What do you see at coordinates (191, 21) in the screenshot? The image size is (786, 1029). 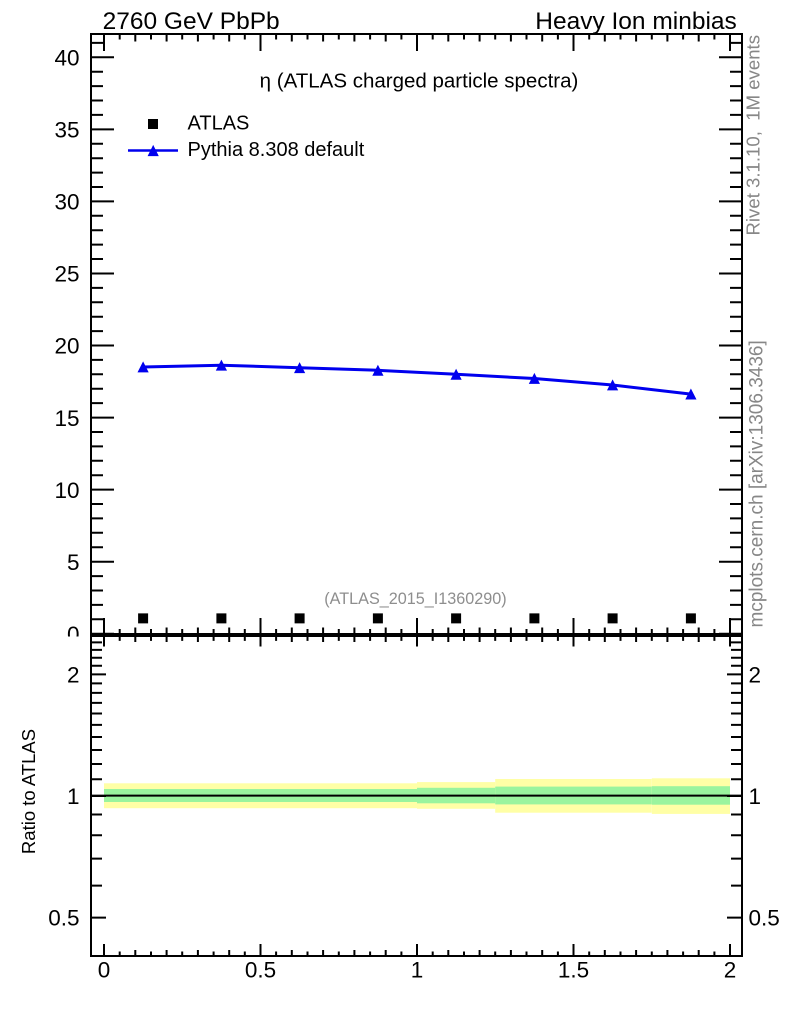 I see `svg-text: 2760 GeV PbPb` at bounding box center [191, 21].